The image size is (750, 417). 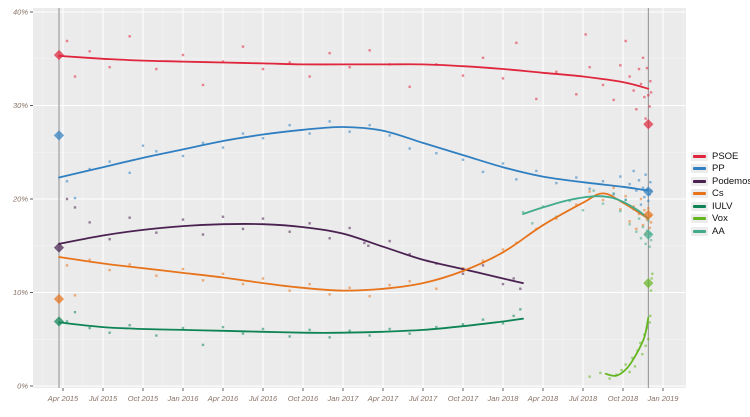 I want to click on pp-line-swatch-icon, so click(x=699, y=169).